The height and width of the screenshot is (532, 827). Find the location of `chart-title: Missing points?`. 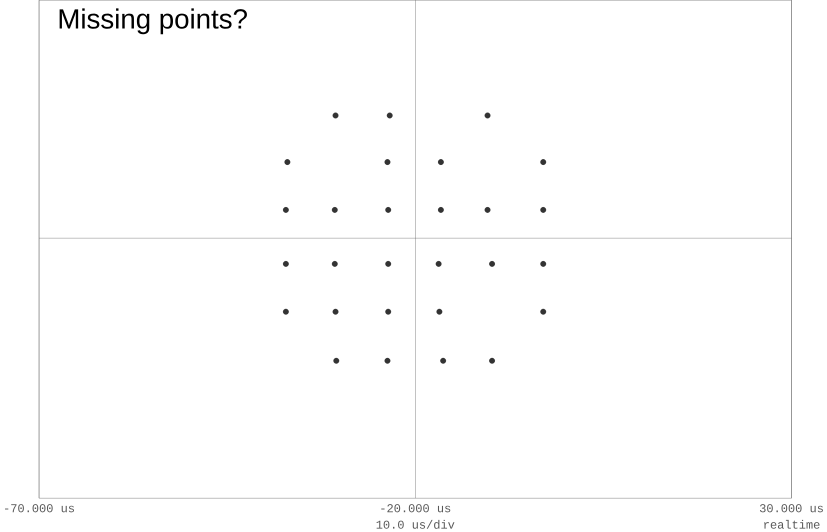

chart-title: Missing points? is located at coordinates (153, 21).